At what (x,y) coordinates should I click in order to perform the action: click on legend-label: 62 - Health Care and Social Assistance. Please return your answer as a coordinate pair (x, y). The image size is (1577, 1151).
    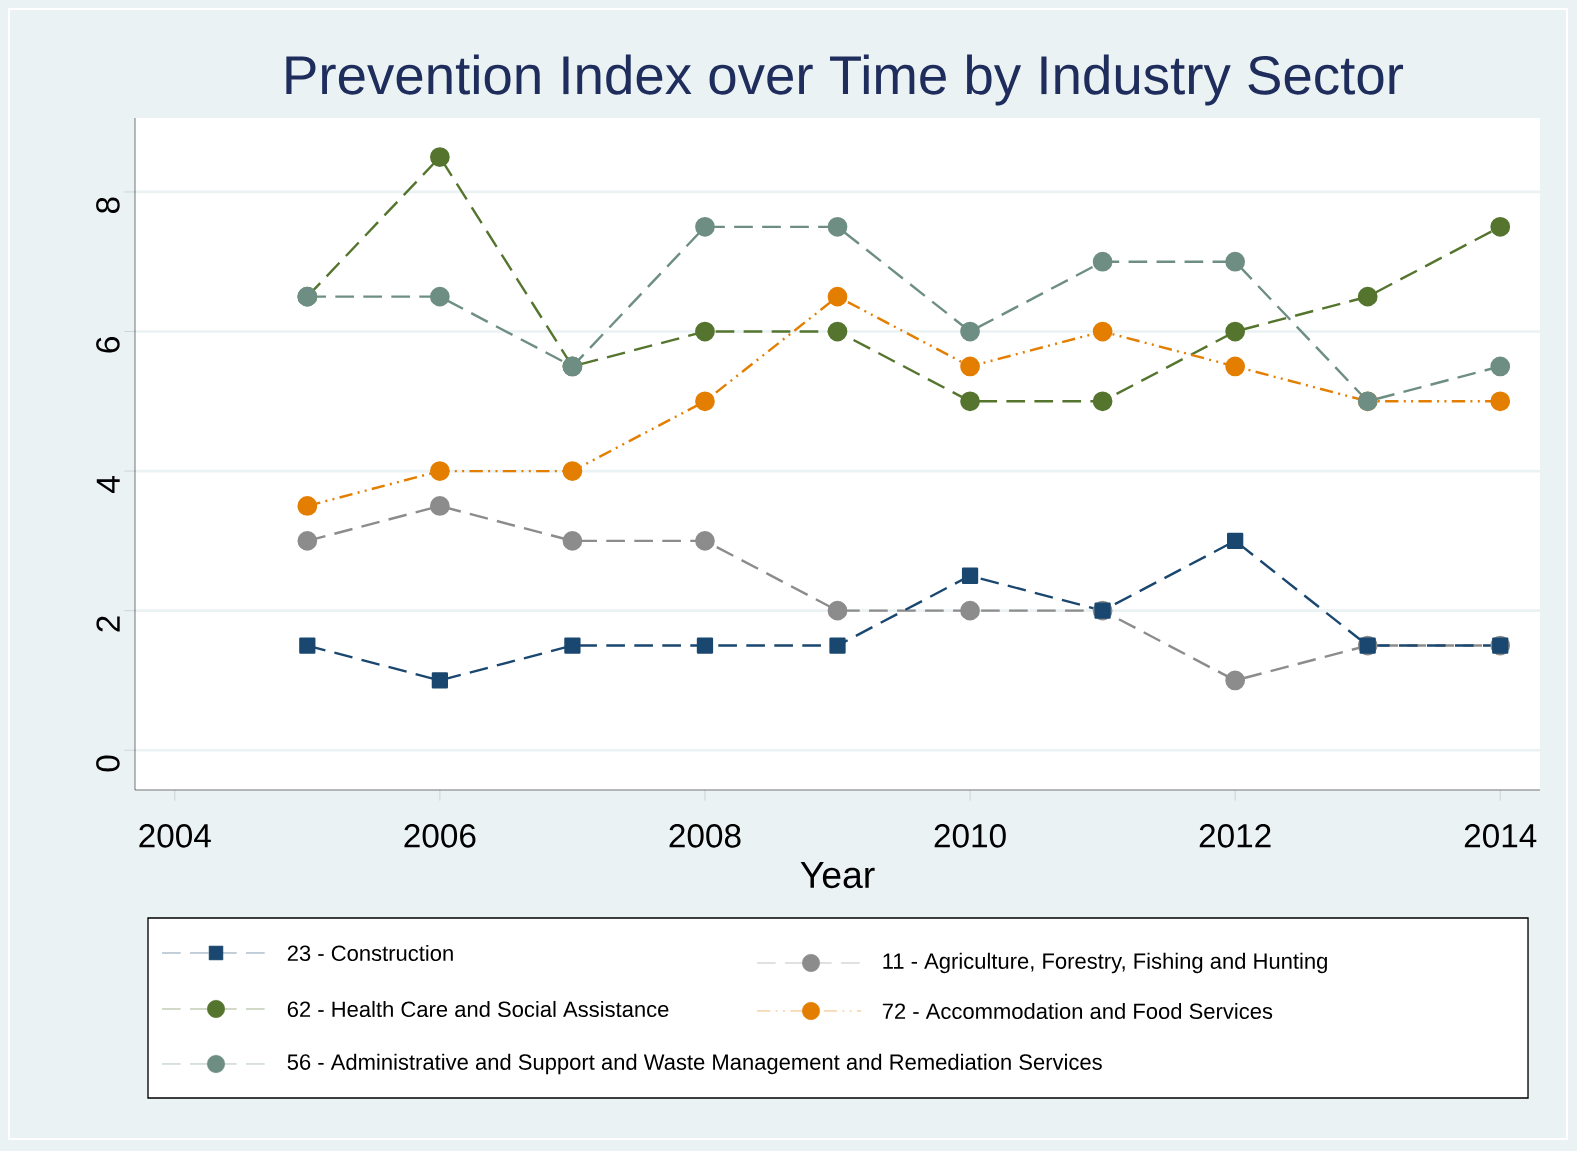
    Looking at the image, I should click on (478, 1009).